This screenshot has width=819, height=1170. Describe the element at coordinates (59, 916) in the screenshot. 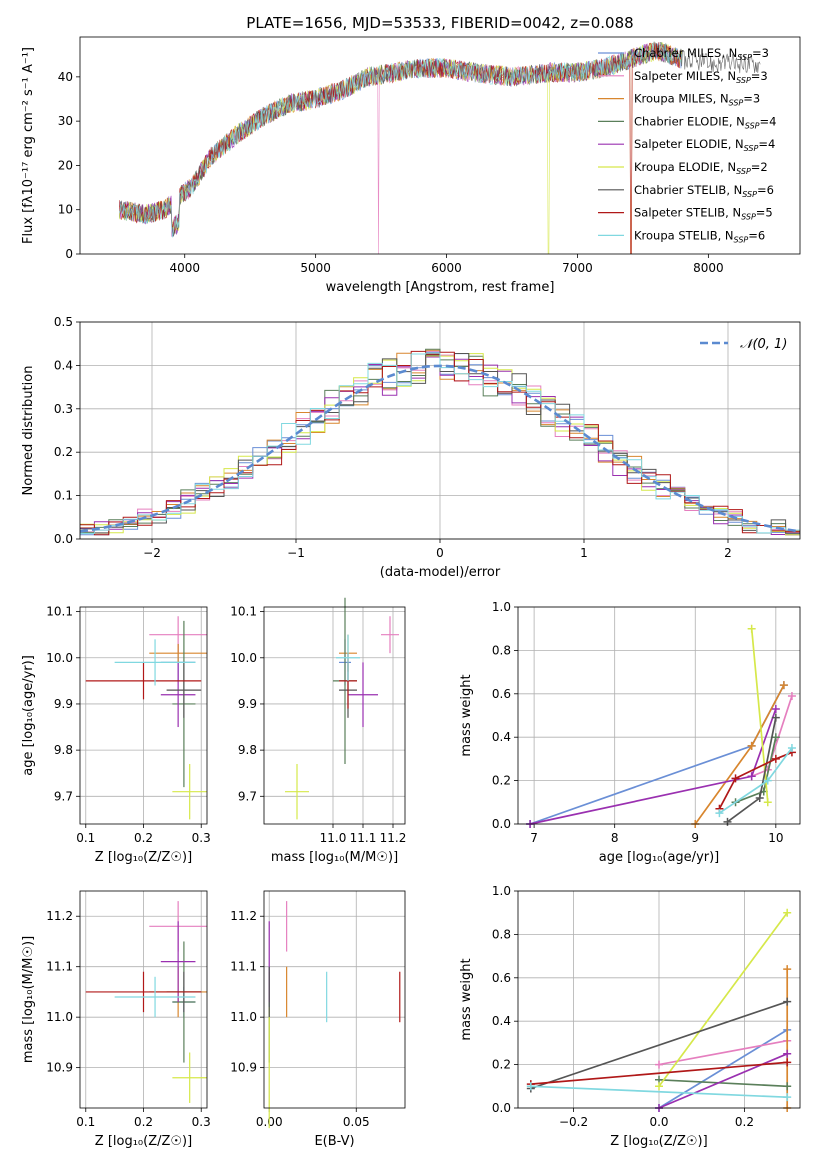

I see `y-tick-label: 11.2` at that location.